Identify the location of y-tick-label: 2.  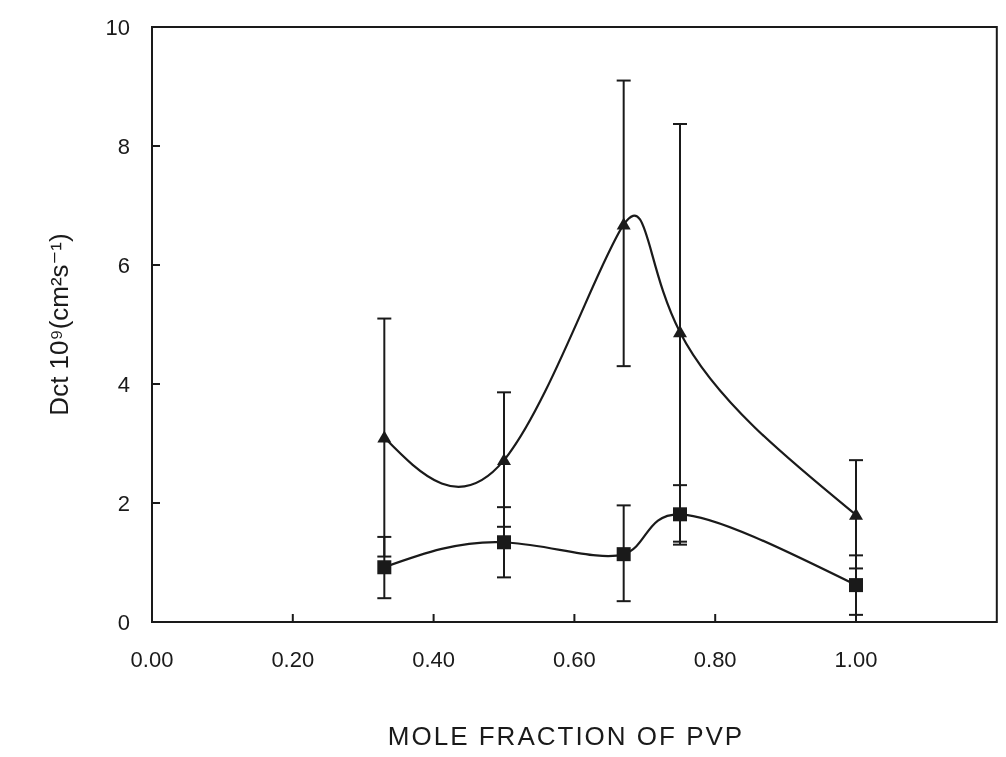
(123, 503).